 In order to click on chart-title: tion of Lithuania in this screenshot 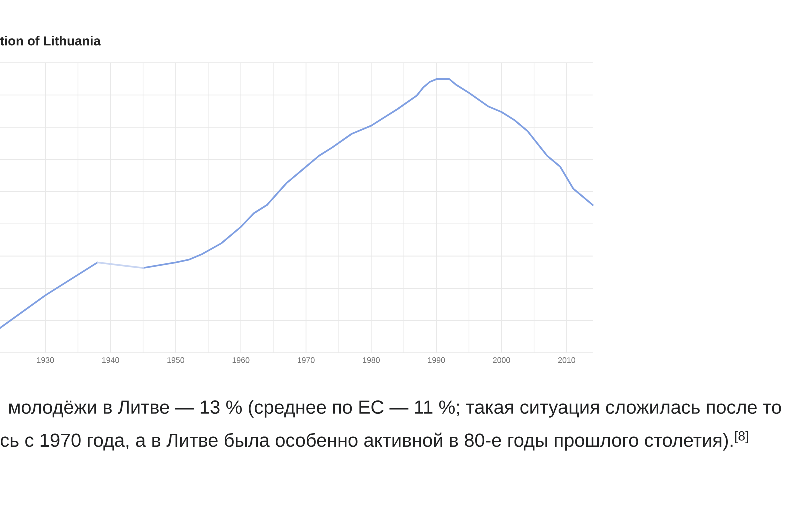, I will do `click(50, 41)`.